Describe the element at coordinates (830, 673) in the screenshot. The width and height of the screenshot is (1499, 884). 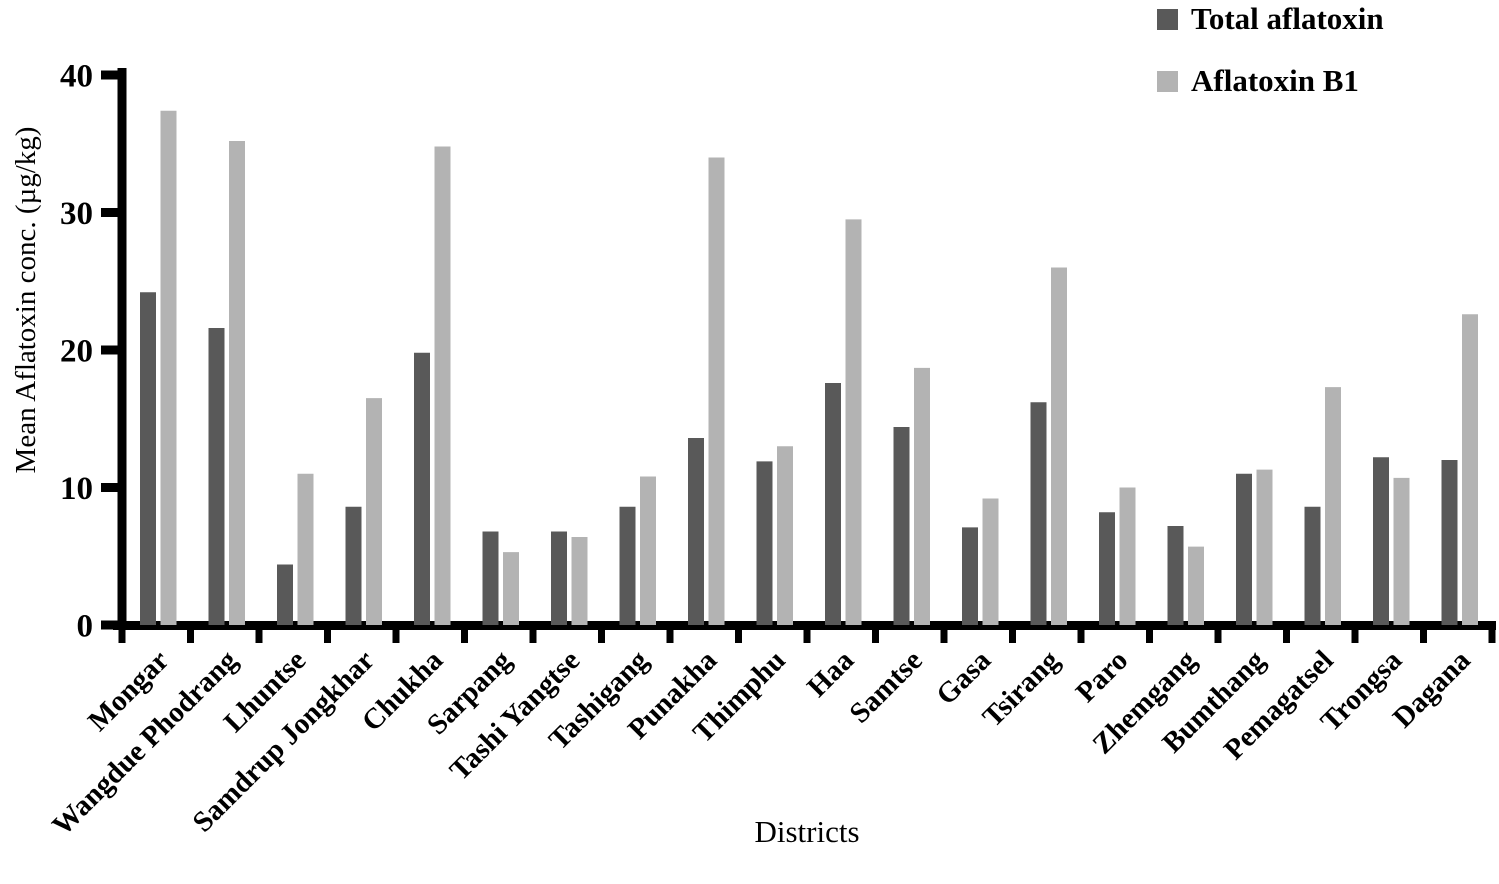
I see `x-category-label: Haa` at that location.